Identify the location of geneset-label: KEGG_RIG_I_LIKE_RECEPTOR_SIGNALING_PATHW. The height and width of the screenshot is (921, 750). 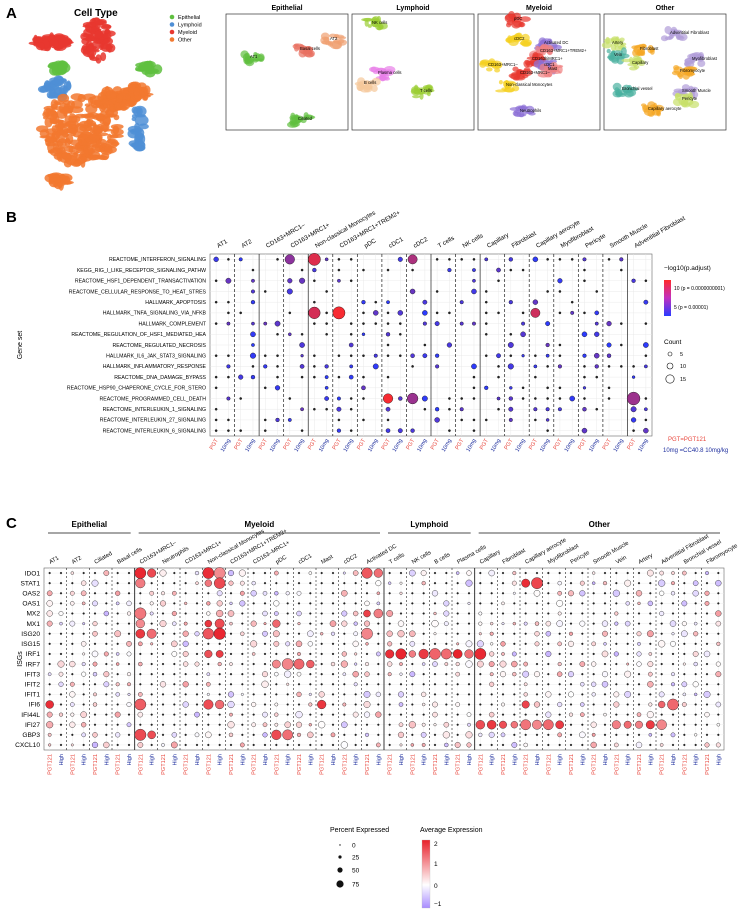
(141, 271).